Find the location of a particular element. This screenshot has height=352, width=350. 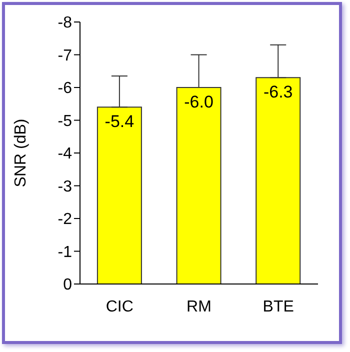

data-label: -5.4 is located at coordinates (119, 122).